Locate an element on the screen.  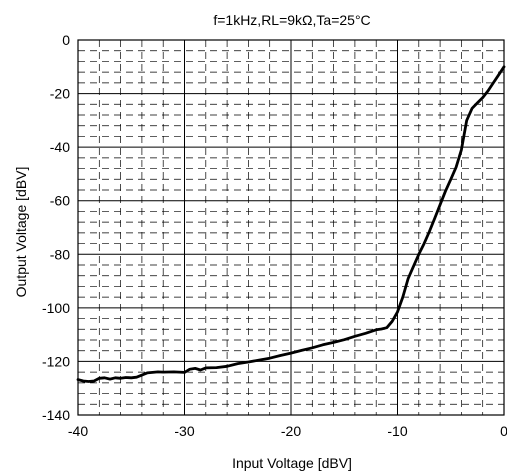
y-tick-label: -20 is located at coordinates (60, 94).